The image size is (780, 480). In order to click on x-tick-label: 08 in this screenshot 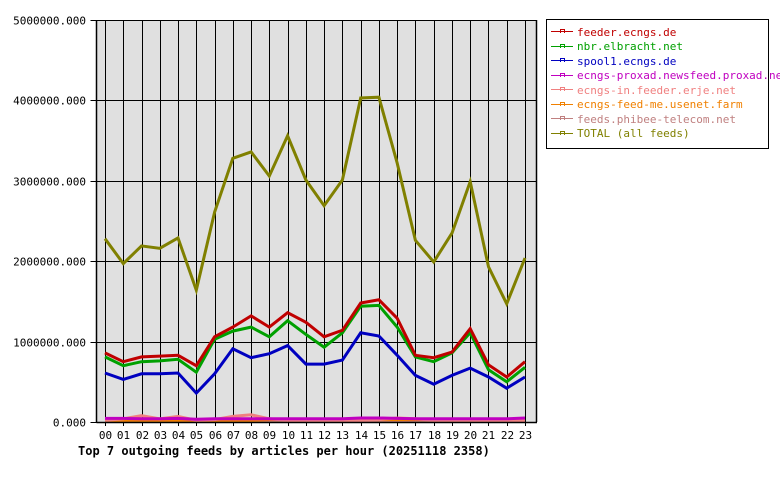, I will do `click(251, 435)`.